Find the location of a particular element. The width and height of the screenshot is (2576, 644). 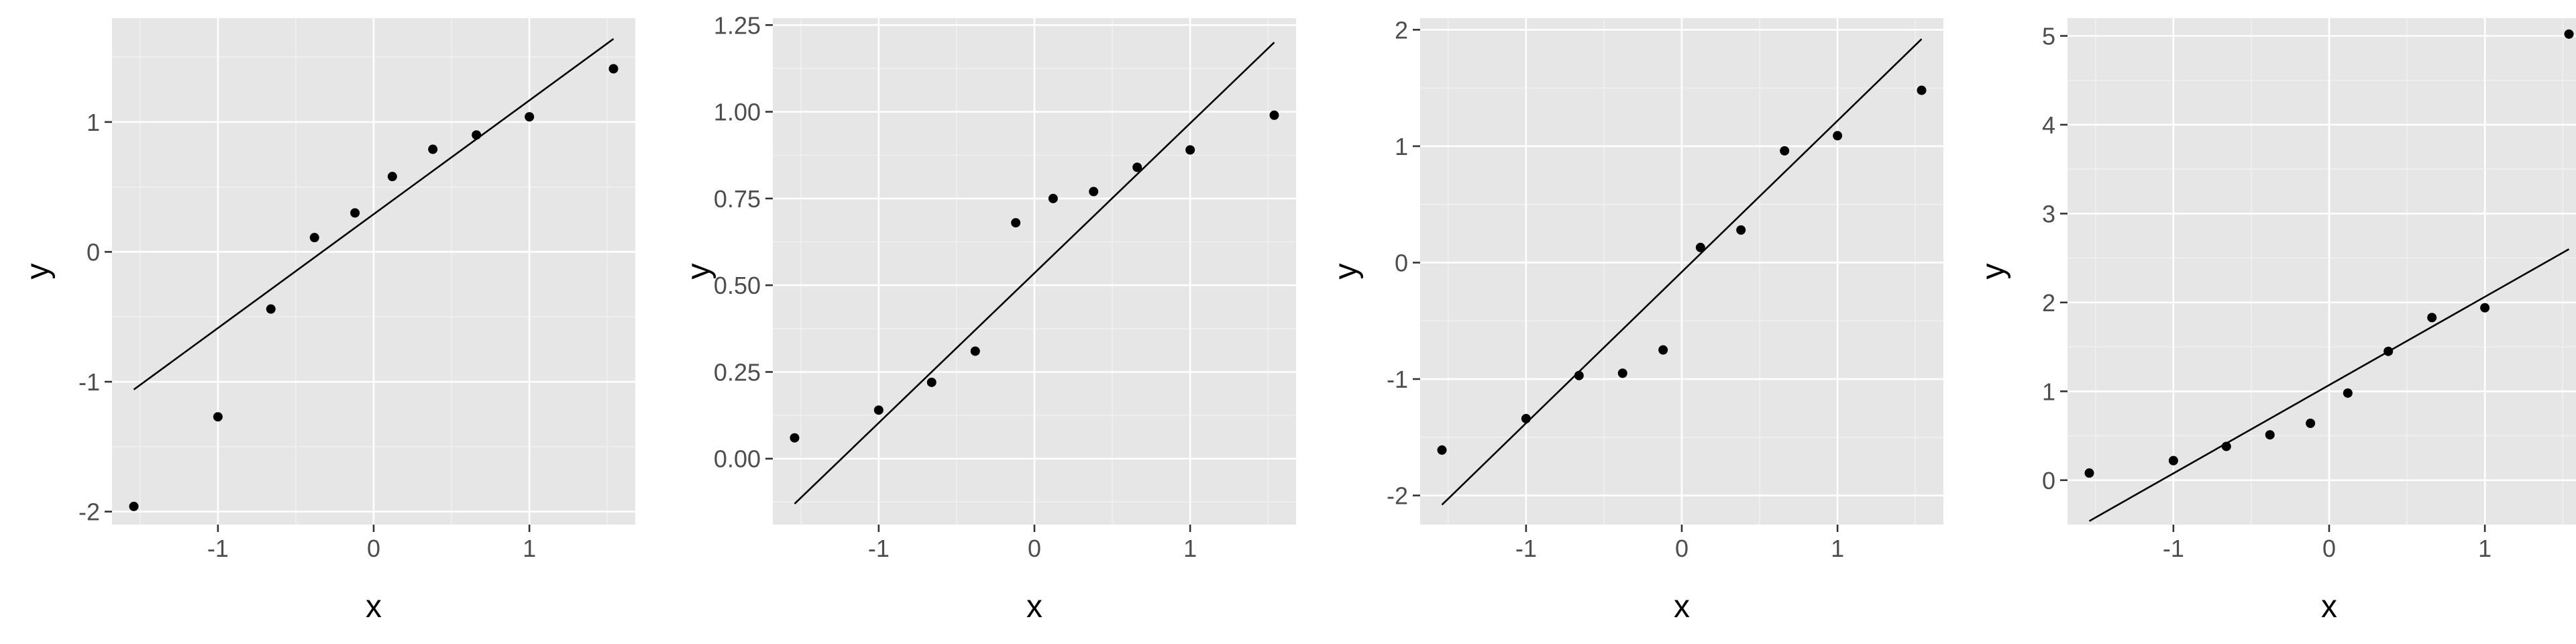

y-tick-label: 1.25 is located at coordinates (737, 25).